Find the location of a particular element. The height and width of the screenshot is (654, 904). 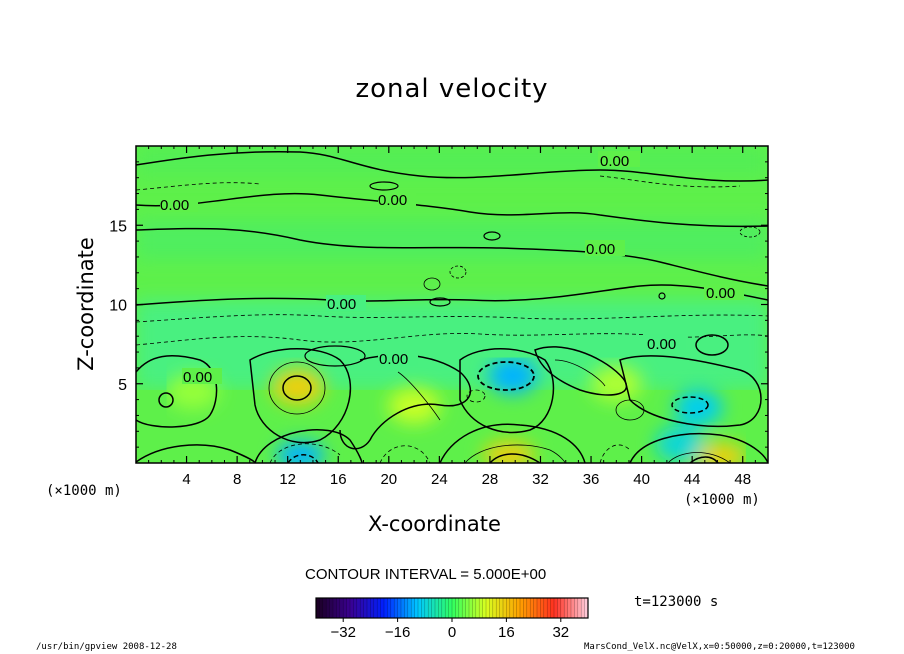

x-tick-label: 40 is located at coordinates (641, 479).